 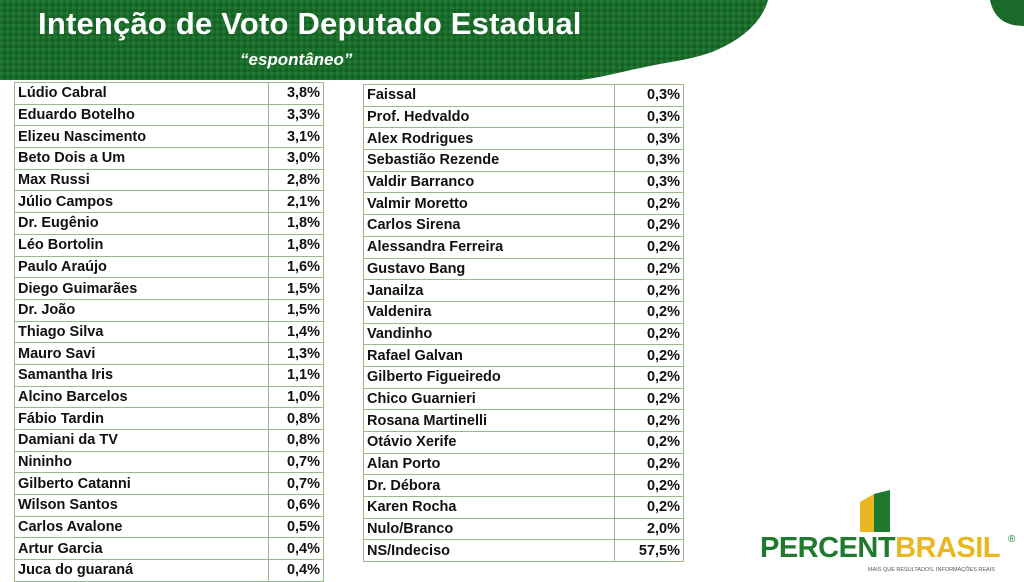 I want to click on logo-brasil-text: BRASIL, so click(x=948, y=548).